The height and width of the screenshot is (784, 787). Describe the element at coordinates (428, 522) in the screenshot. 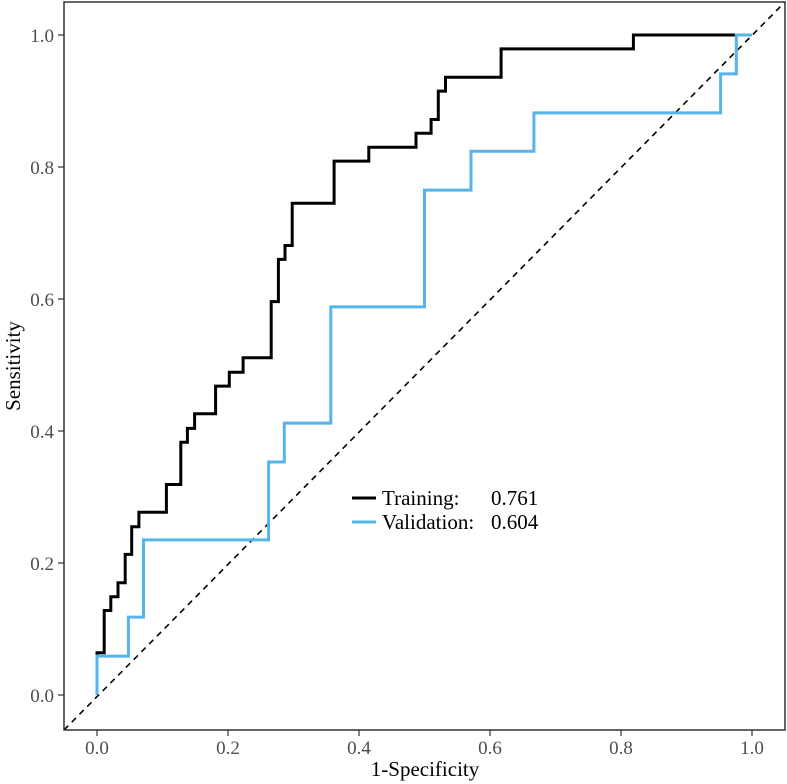

I see `legend-label-2: Validation:` at that location.